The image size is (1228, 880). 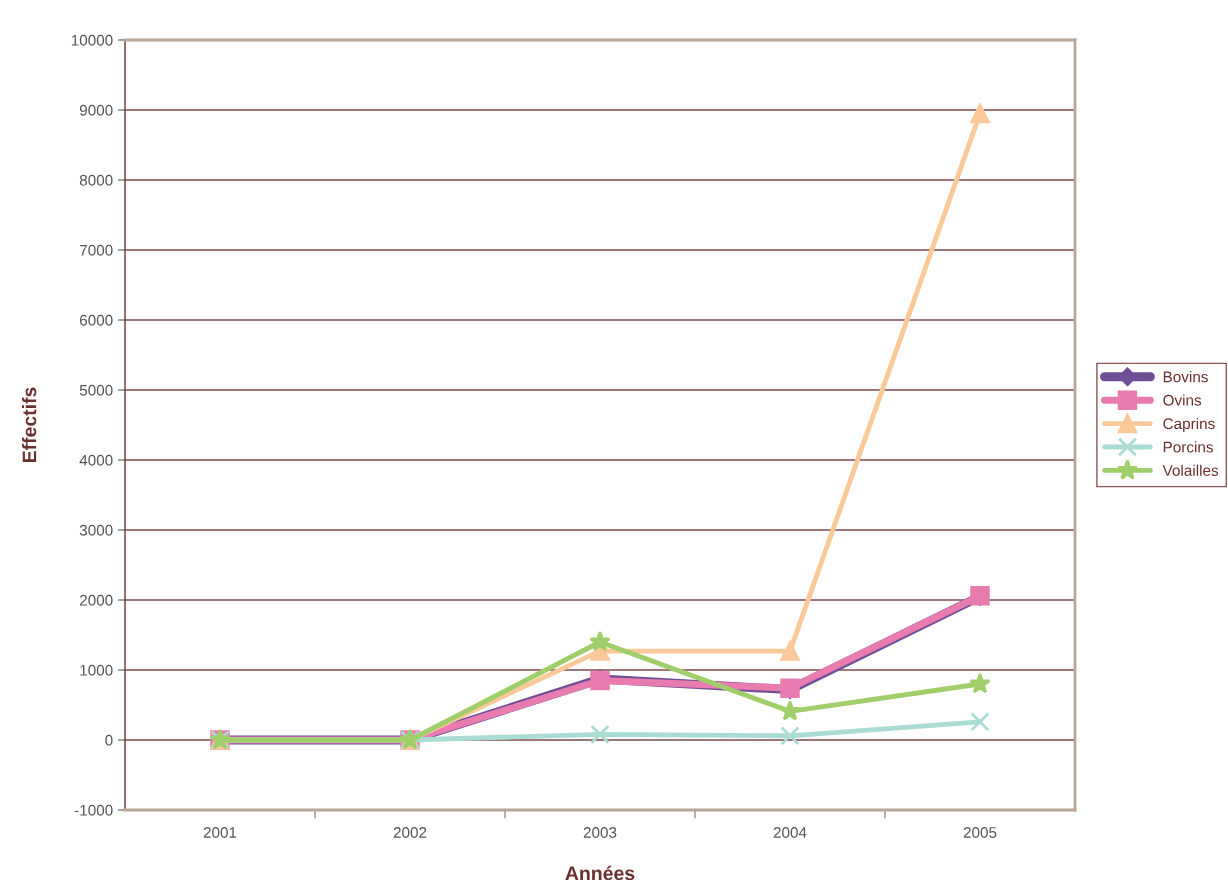 What do you see at coordinates (600, 832) in the screenshot?
I see `x-tick-label: 2003` at bounding box center [600, 832].